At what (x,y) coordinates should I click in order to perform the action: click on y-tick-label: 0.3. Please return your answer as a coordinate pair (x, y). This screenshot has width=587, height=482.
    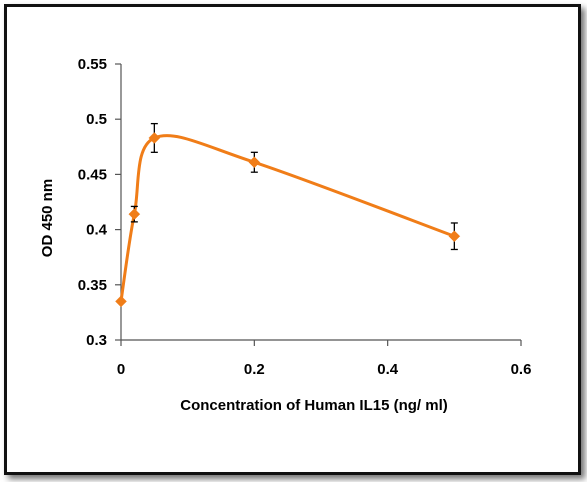
    Looking at the image, I should click on (96, 340).